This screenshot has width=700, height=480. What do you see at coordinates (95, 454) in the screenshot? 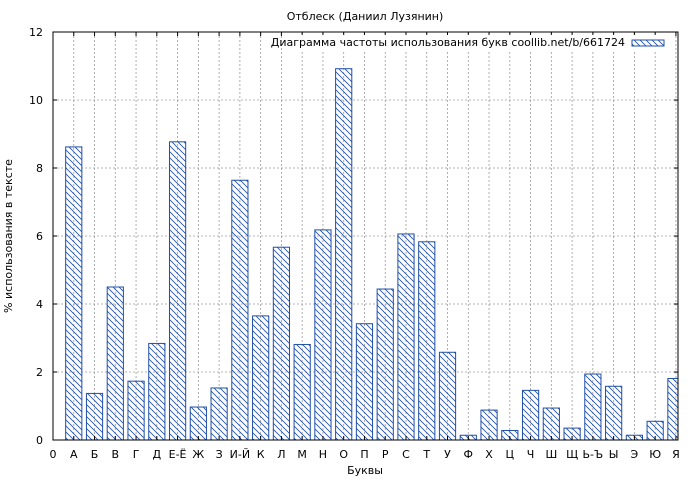
I see `x-tick-label: Б` at bounding box center [95, 454].